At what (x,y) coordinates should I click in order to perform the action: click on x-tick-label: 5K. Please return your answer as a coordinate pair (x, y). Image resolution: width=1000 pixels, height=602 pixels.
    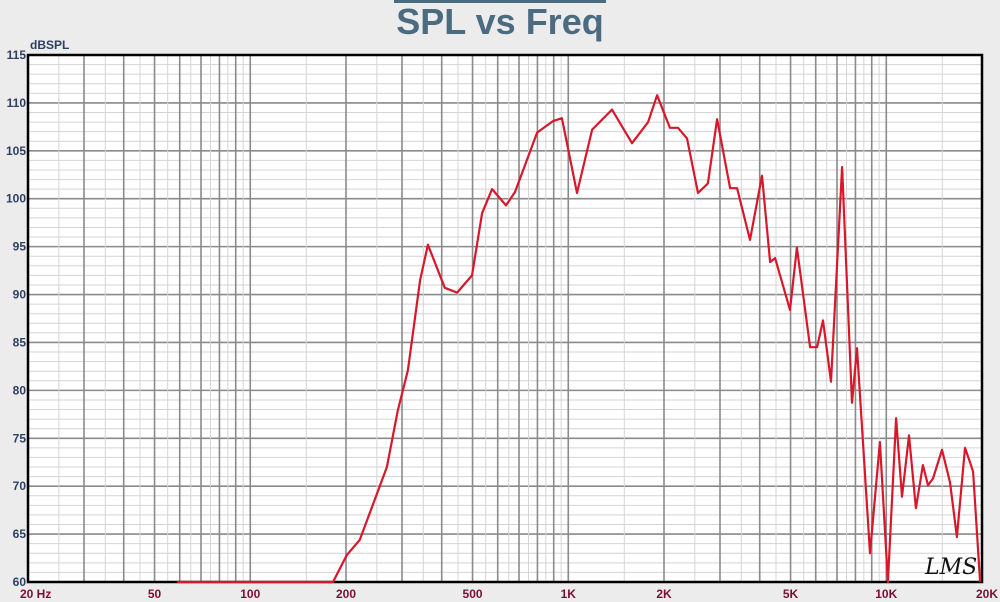
    Looking at the image, I should click on (791, 594).